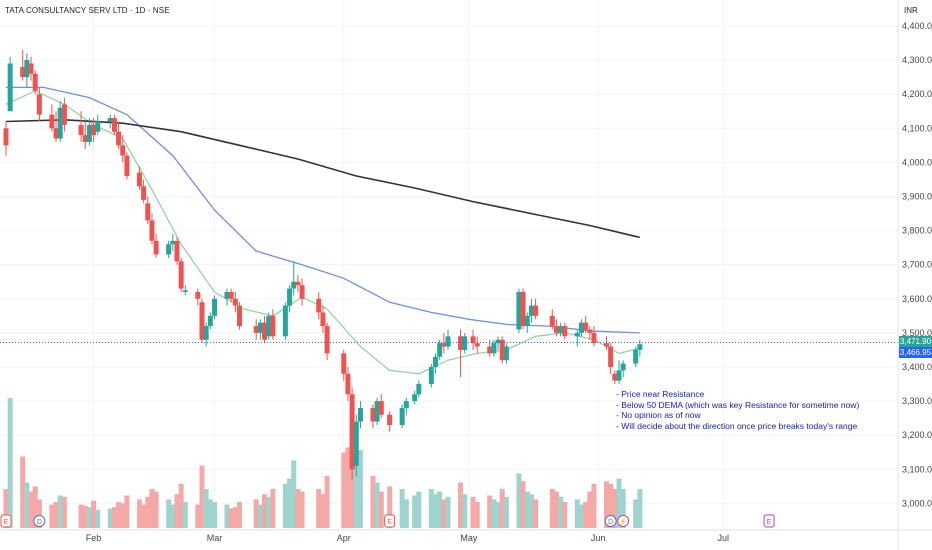 The image size is (932, 550). Describe the element at coordinates (87, 10) in the screenshot. I see `symbol-title: TATA CONSULTANCY SERV LTD · 1D · NSE` at that location.